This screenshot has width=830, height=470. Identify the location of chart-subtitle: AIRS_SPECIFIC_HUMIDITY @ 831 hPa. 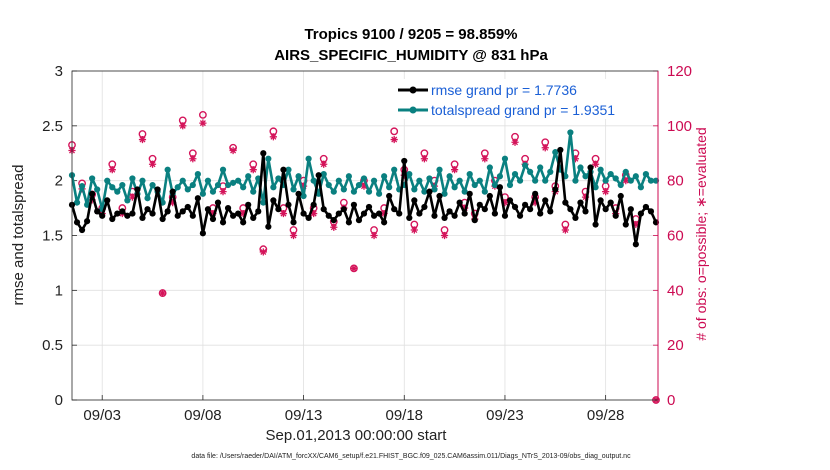
(411, 55).